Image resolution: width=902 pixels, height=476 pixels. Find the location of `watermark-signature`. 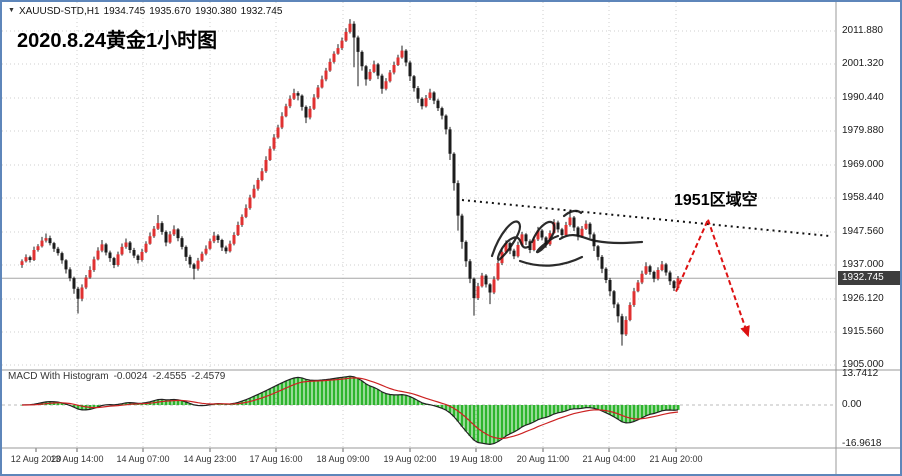

watermark-signature is located at coordinates (567, 238).